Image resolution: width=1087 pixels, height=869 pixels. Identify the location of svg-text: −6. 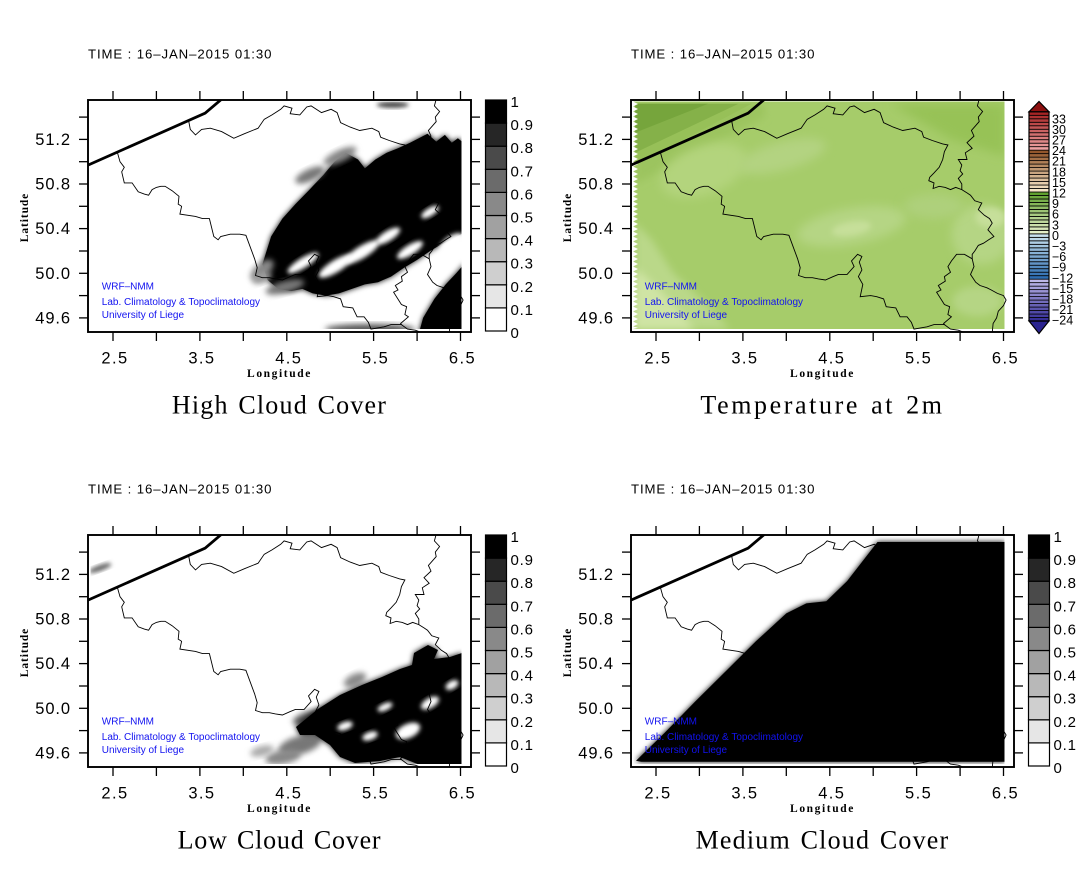
(1059, 257).